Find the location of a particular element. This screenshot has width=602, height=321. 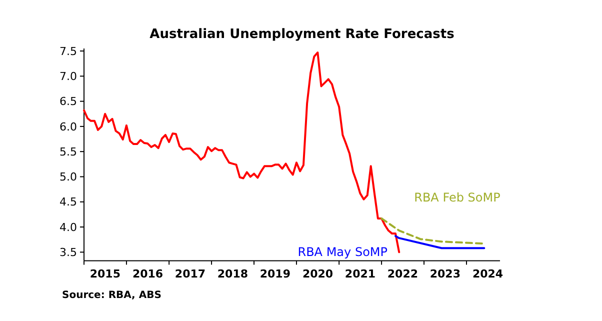

y-tick-label: 5.0 is located at coordinates (68, 177).